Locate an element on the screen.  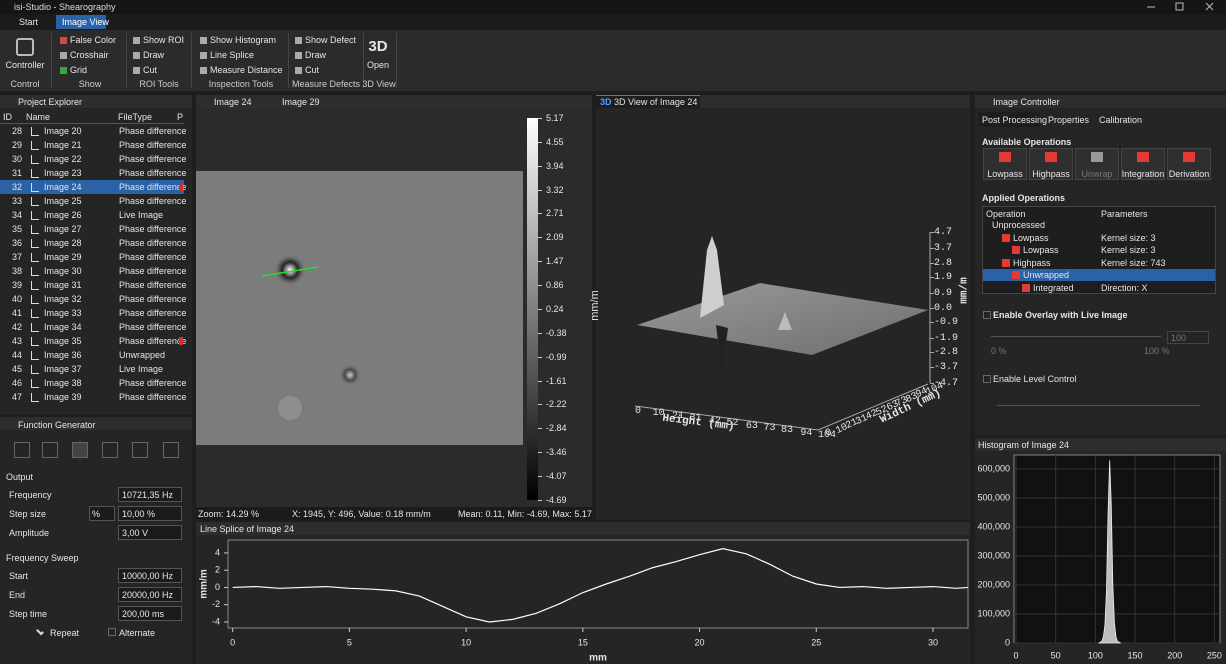
row-id: 35 is located at coordinates (16, 229).